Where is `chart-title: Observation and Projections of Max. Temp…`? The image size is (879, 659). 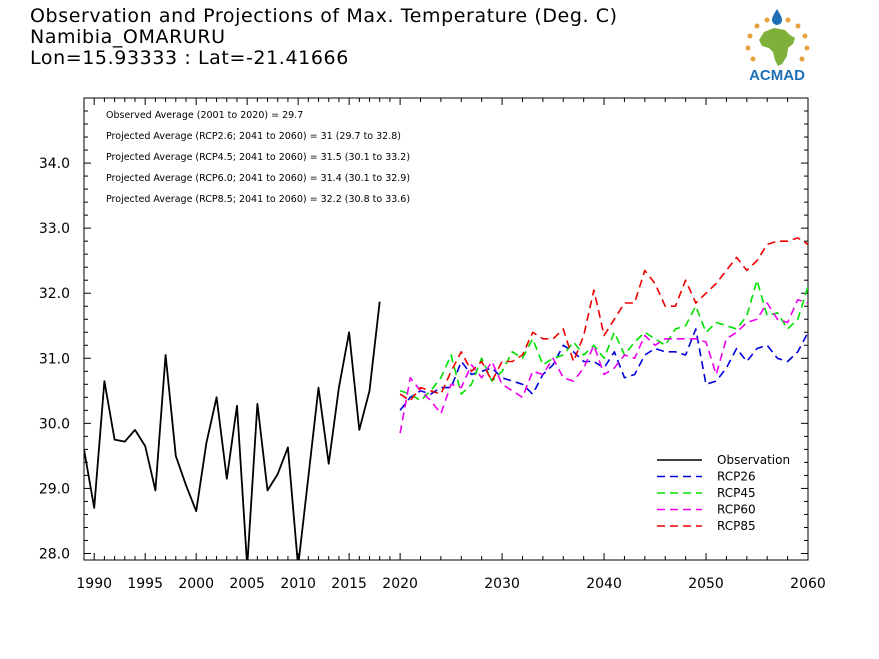 chart-title: Observation and Projections of Max. Temp… is located at coordinates (324, 16).